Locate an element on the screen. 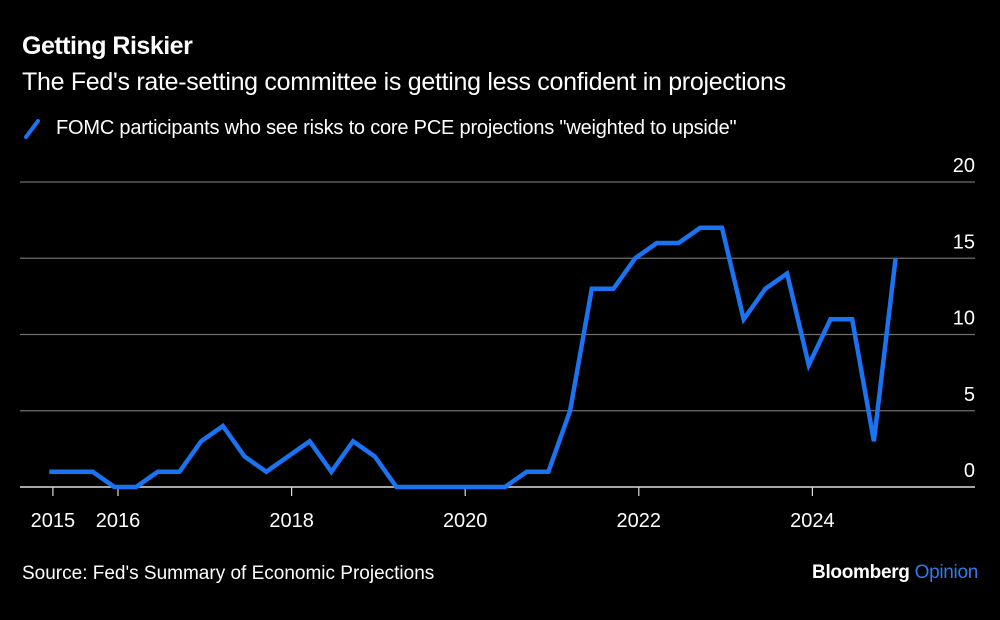 Image resolution: width=1000 pixels, height=620 pixels. y-tick-label: 5 is located at coordinates (969, 395).